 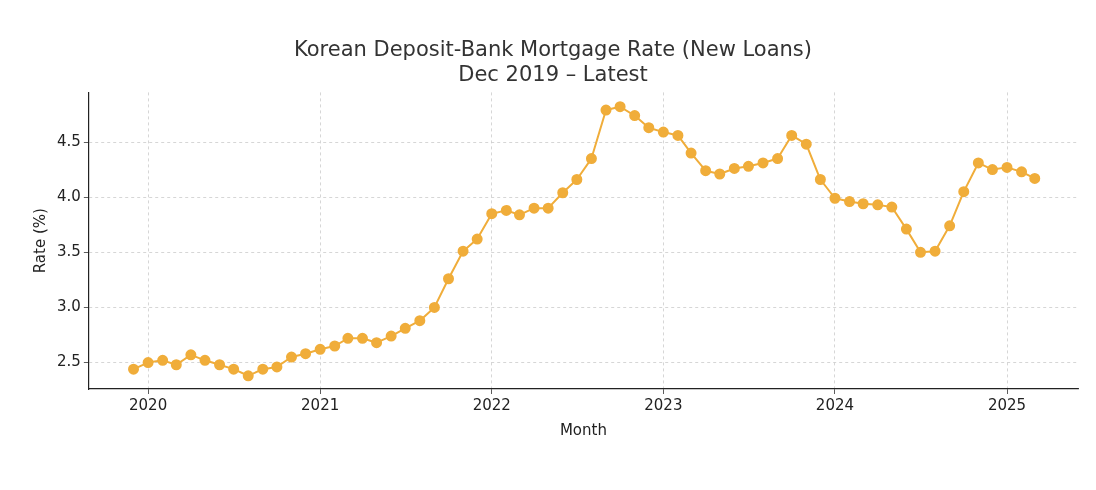 What do you see at coordinates (835, 404) in the screenshot?
I see `x-tick-label: 2024` at bounding box center [835, 404].